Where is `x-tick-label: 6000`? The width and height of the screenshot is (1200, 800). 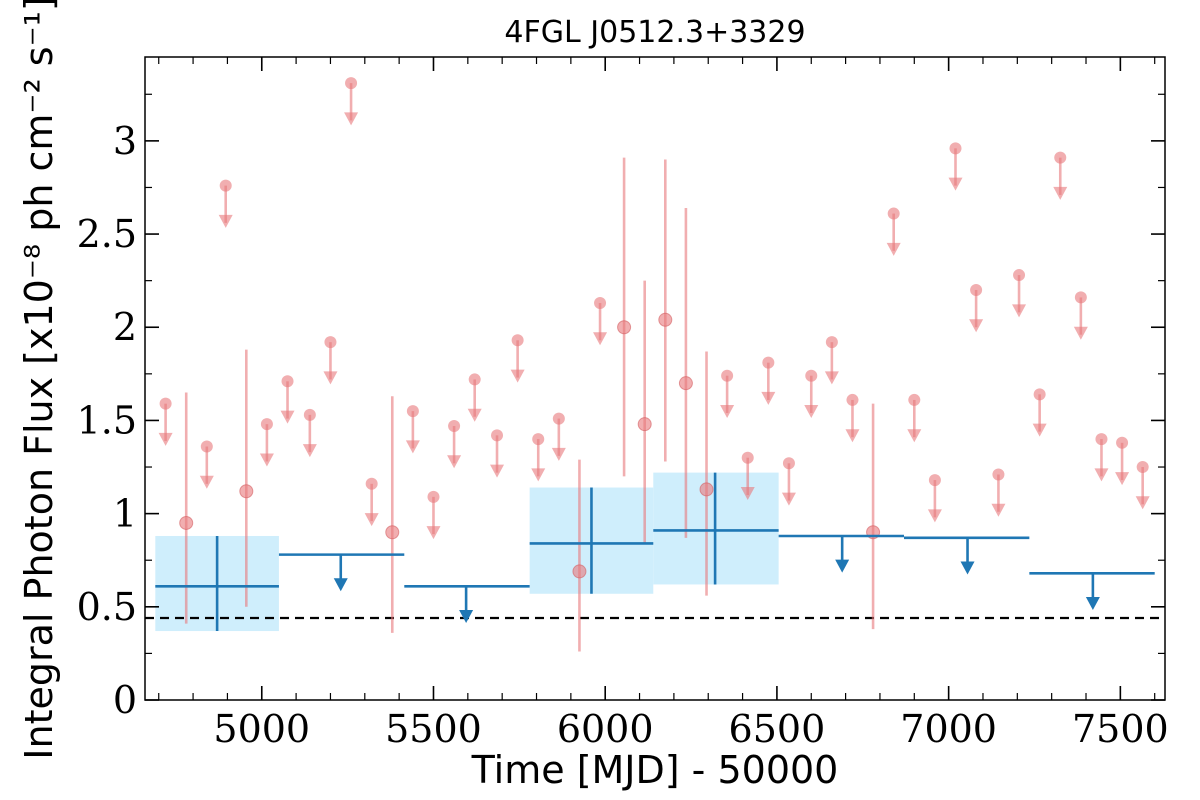
x-tick-label: 6000 is located at coordinates (605, 729).